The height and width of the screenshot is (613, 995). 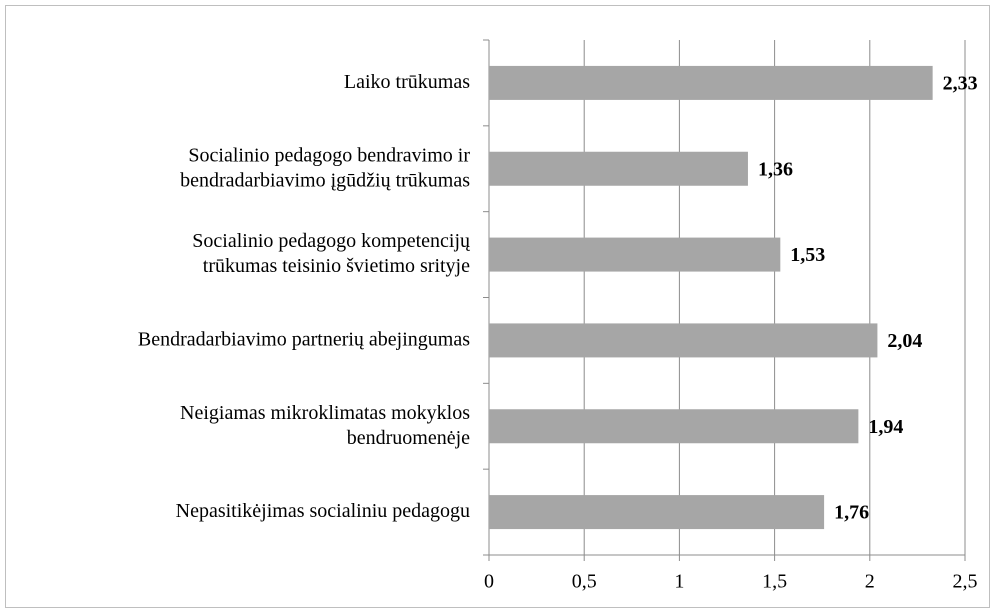 What do you see at coordinates (679, 582) in the screenshot?
I see `x-tick-label: 1` at bounding box center [679, 582].